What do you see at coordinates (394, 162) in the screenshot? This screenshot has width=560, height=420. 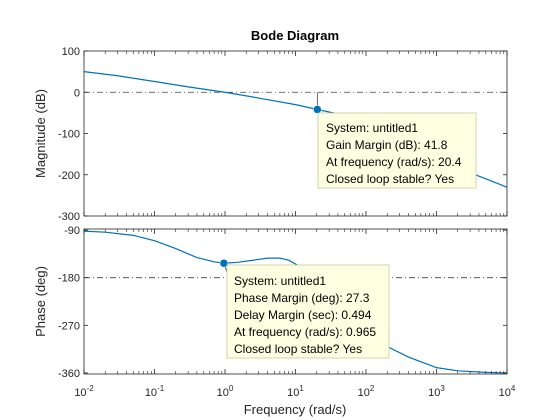 I see `datatip-line: At frequency (rad/s): 20.4` at bounding box center [394, 162].